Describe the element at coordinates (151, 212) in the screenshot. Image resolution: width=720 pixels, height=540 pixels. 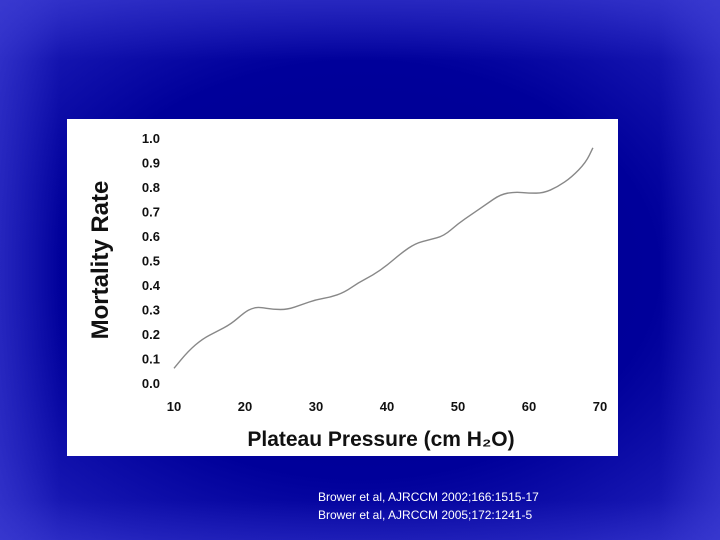
I see `y-tick-label: 0.7` at that location.